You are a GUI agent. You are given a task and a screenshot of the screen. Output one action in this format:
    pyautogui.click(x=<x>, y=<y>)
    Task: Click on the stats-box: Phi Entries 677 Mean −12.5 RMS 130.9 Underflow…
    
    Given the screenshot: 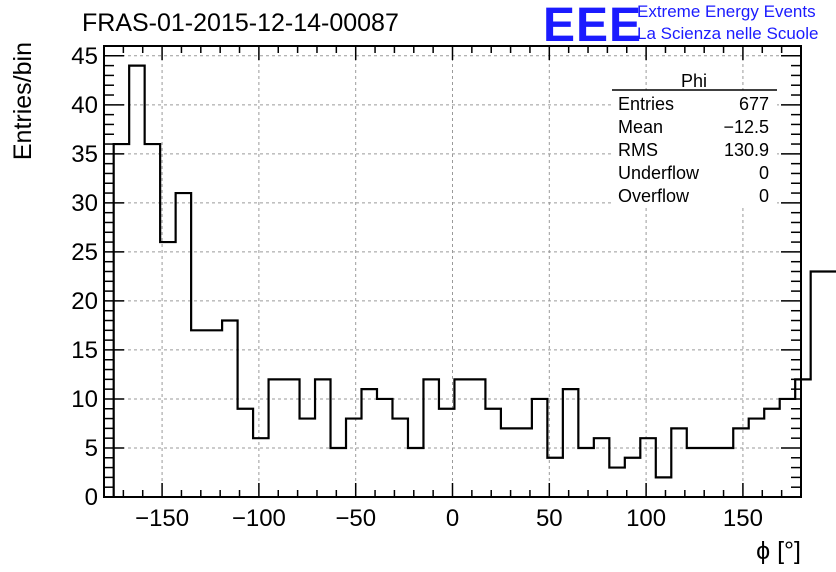 What is the action you would take?
    pyautogui.click(x=694, y=138)
    